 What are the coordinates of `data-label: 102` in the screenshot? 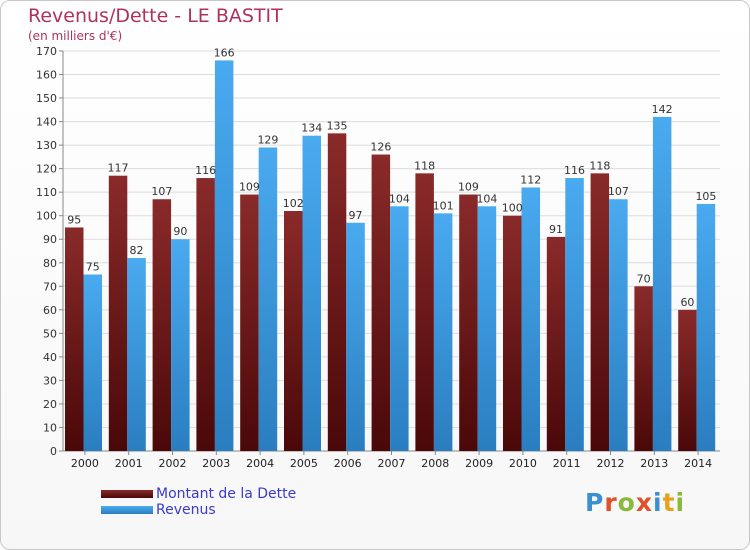 It's located at (293, 203).